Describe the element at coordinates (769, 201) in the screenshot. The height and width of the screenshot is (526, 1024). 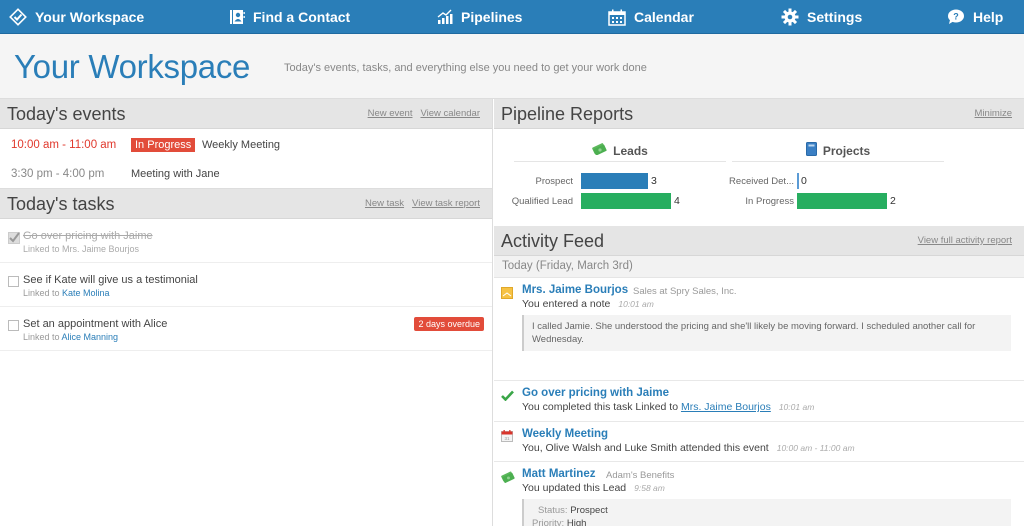
I see `bar-label: In Progress` at that location.